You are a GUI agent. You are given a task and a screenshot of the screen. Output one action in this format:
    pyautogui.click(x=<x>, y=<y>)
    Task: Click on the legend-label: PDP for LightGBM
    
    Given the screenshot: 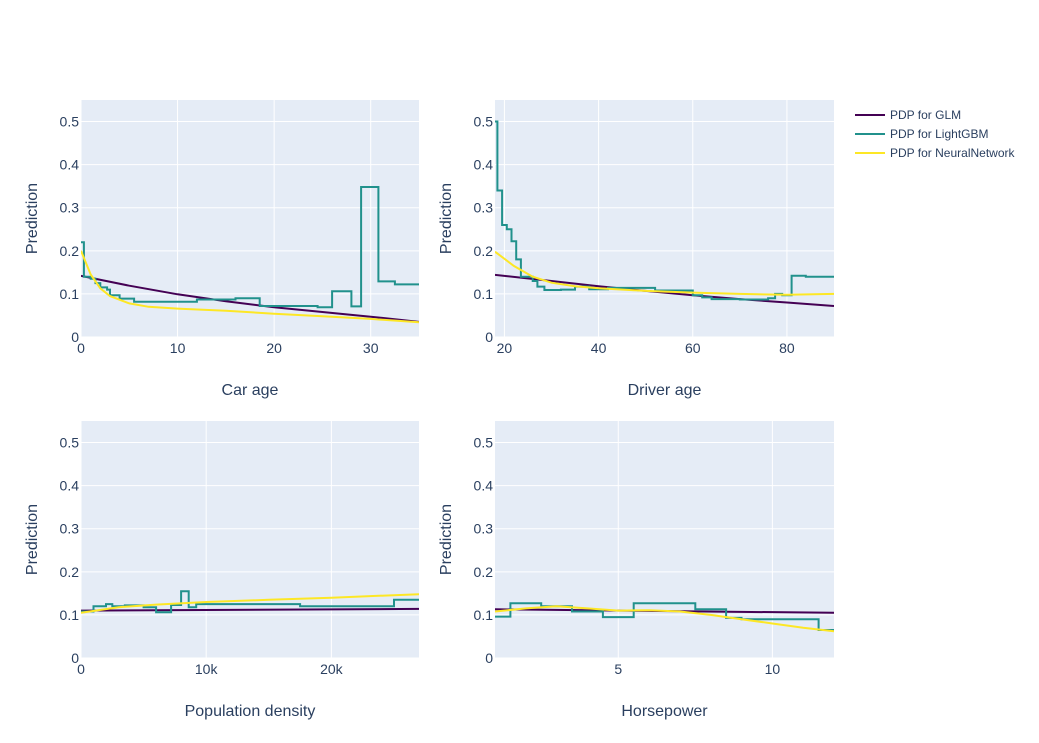 What is the action you would take?
    pyautogui.click(x=939, y=134)
    